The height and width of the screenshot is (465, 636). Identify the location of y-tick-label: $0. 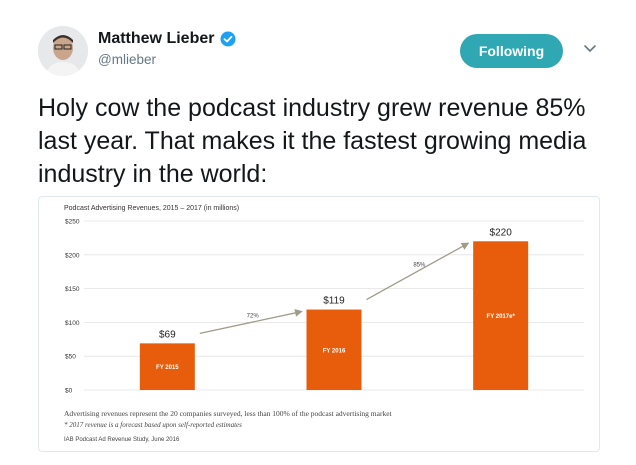
(69, 391).